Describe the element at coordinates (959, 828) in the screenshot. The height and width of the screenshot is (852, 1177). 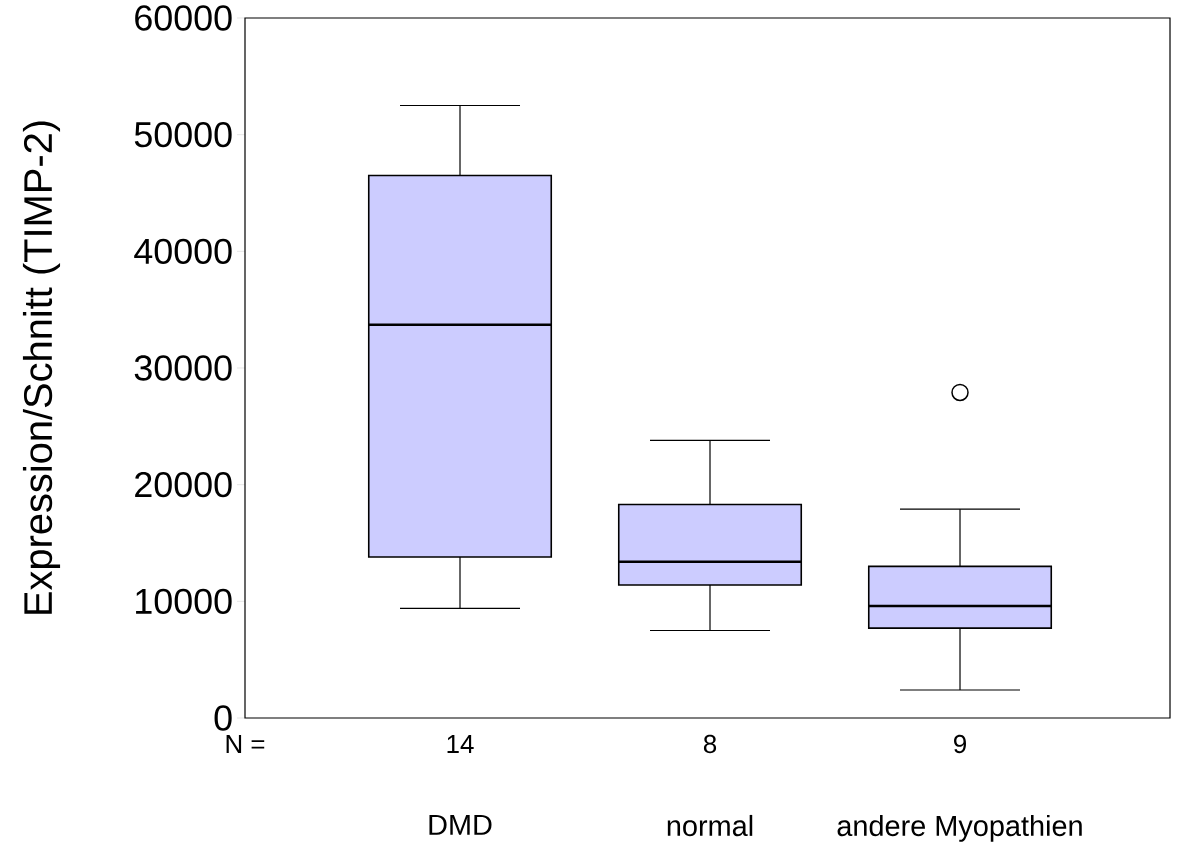
I see `x-tick-label: andere Myopathien` at that location.